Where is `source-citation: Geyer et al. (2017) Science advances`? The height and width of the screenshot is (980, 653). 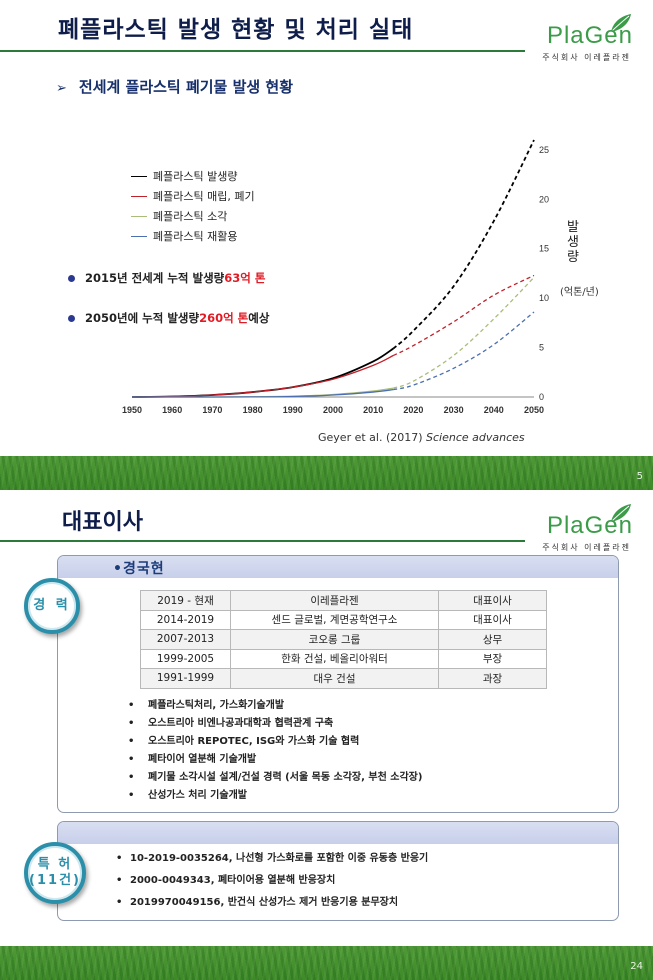 source-citation: Geyer et al. (2017) Science advances is located at coordinates (421, 437).